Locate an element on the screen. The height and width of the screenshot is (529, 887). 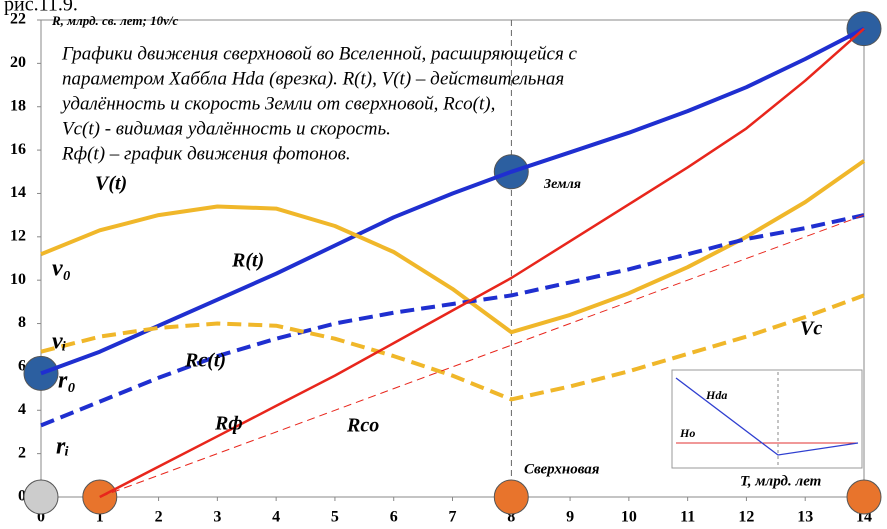
y-tick-label: 12 is located at coordinates (18, 235).